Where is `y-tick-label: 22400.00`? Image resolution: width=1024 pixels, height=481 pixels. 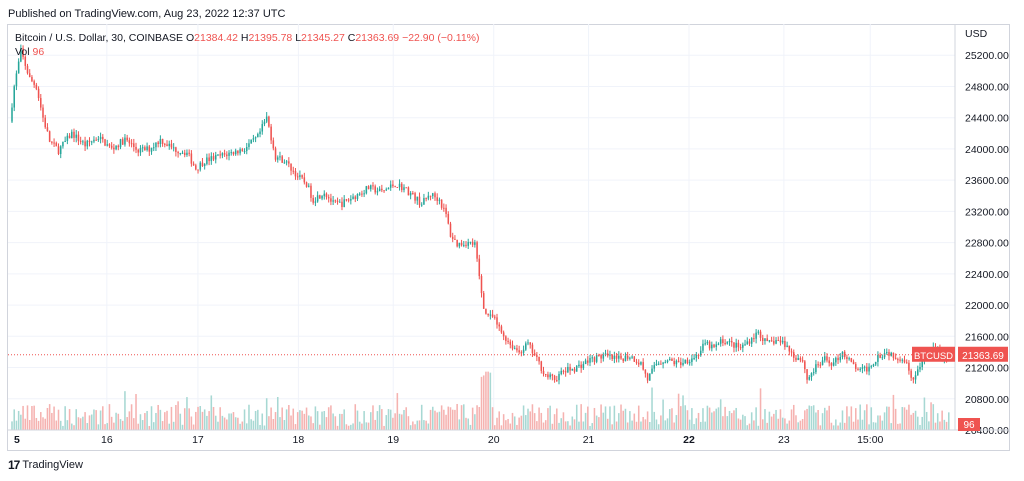
y-tick-label: 22400.00 is located at coordinates (987, 275).